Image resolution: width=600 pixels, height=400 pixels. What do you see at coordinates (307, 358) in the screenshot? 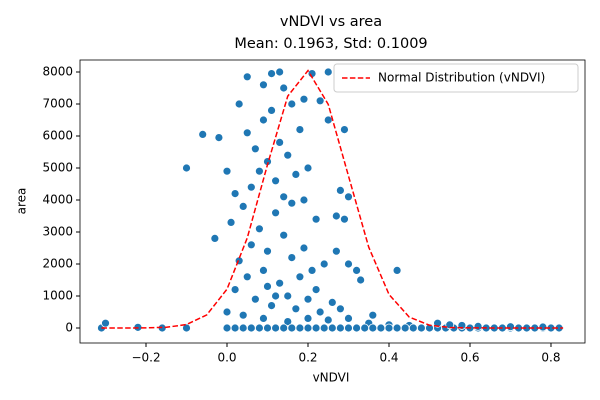
I see `x-tick-label: 0.2` at bounding box center [307, 358].